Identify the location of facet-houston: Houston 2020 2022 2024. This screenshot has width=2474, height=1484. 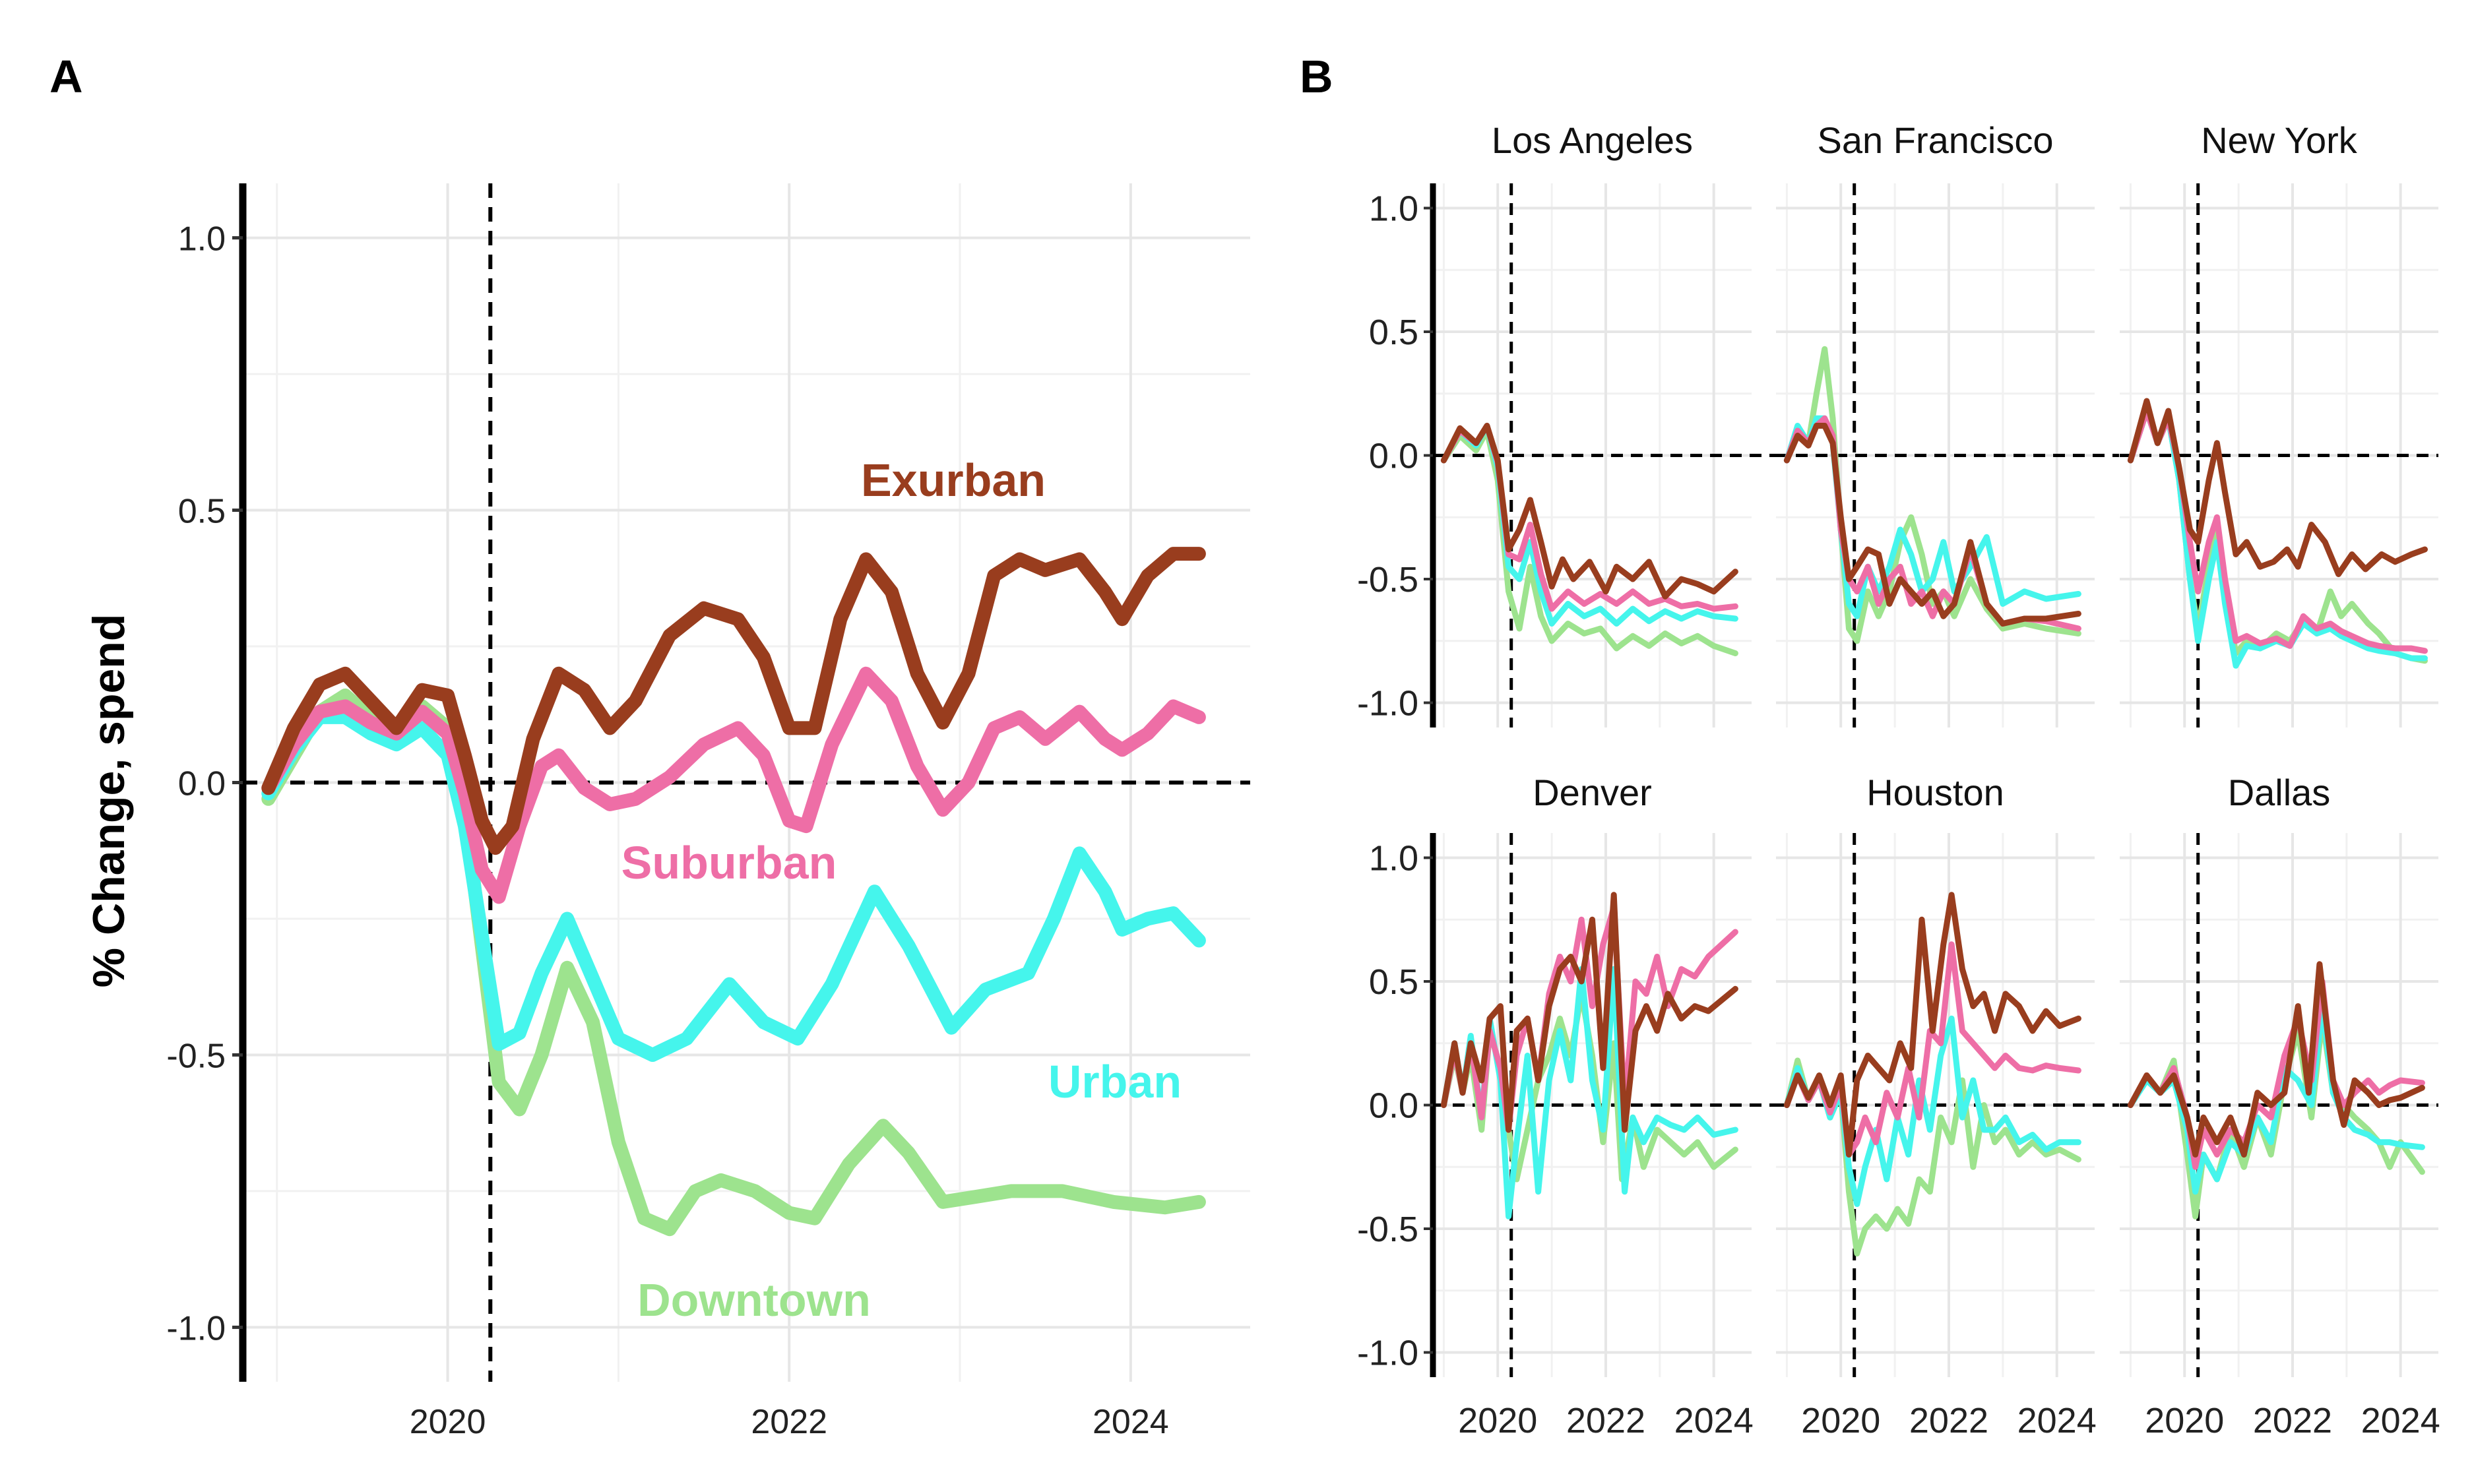
(1947, 1106).